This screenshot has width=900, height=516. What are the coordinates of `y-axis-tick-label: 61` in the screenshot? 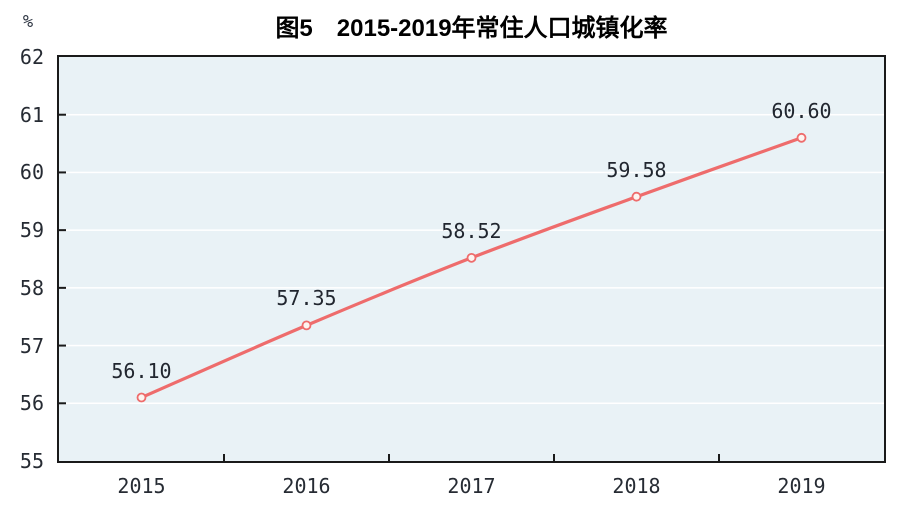 It's located at (31, 114).